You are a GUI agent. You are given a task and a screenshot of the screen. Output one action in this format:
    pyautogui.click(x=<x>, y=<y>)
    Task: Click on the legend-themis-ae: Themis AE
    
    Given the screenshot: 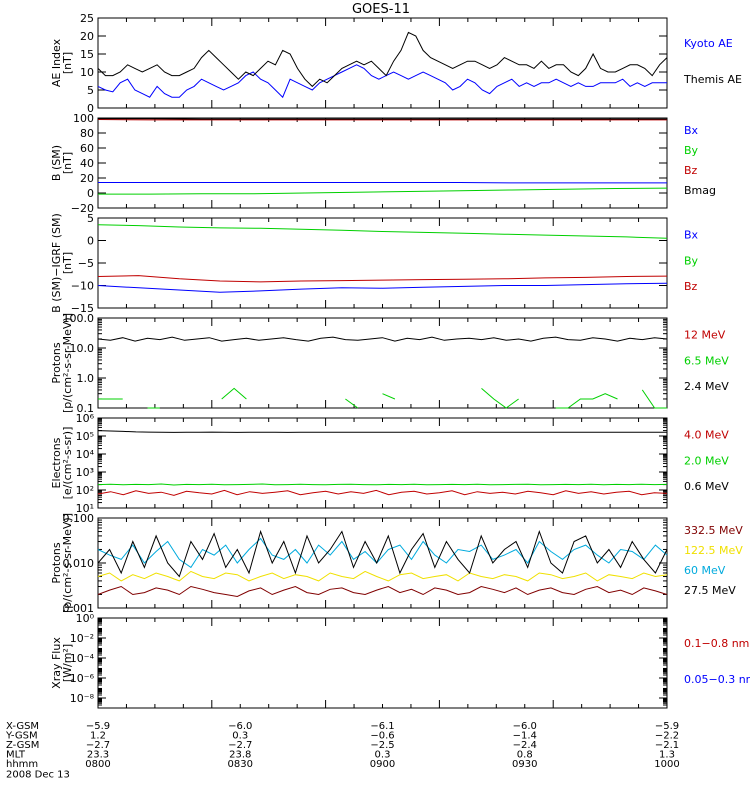 What is the action you would take?
    pyautogui.click(x=712, y=79)
    